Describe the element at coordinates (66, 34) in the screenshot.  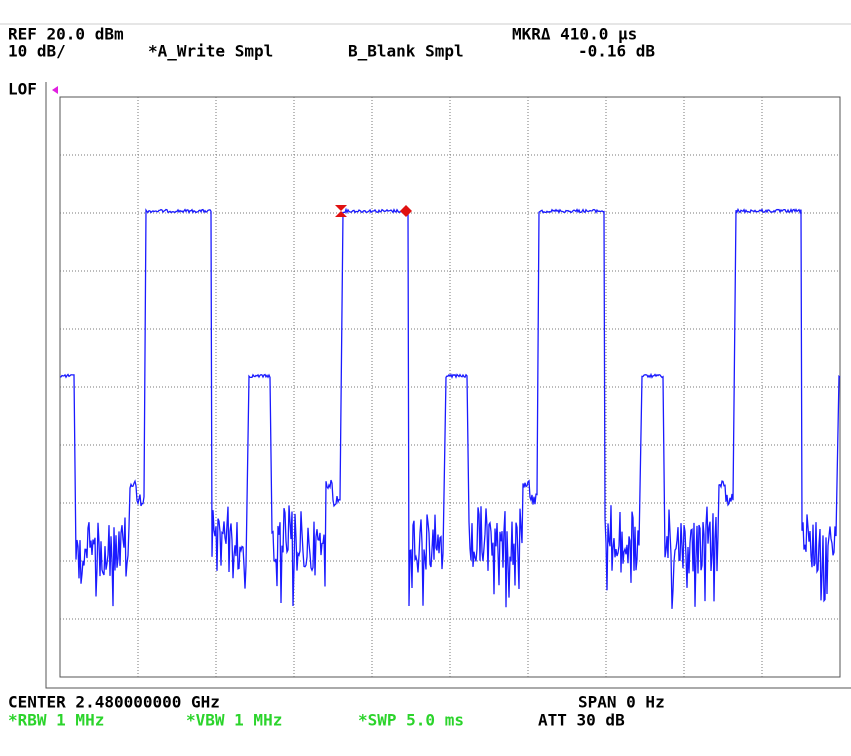
I see `ref-level: REF 20.0 dBm` at that location.